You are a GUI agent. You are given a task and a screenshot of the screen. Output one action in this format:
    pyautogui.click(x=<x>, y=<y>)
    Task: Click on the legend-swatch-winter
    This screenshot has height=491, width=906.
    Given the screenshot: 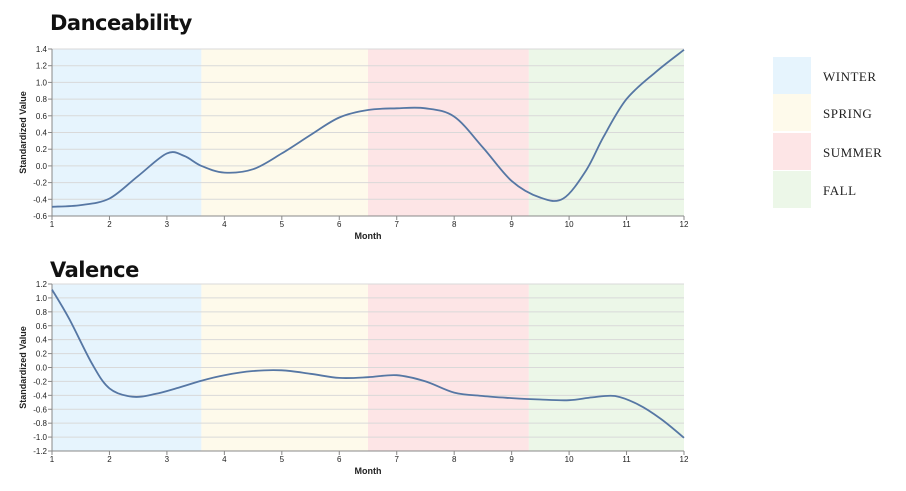 What is the action you would take?
    pyautogui.click(x=792, y=75)
    